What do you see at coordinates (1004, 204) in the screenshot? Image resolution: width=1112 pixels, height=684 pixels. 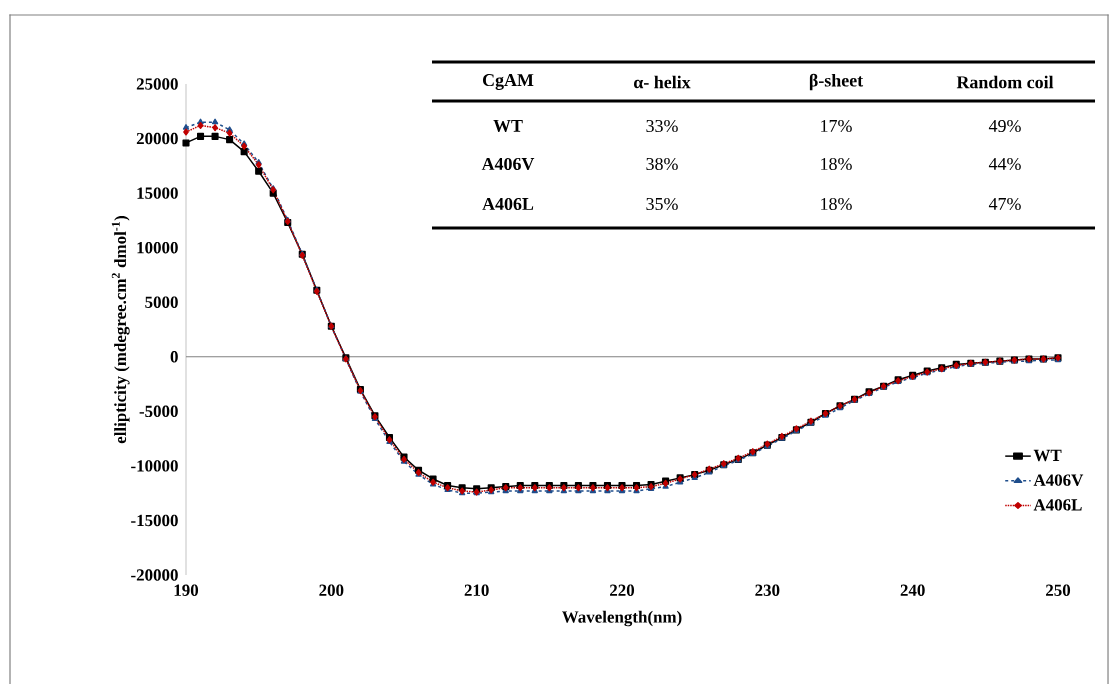 I see `annotation: 47%` at bounding box center [1004, 204].